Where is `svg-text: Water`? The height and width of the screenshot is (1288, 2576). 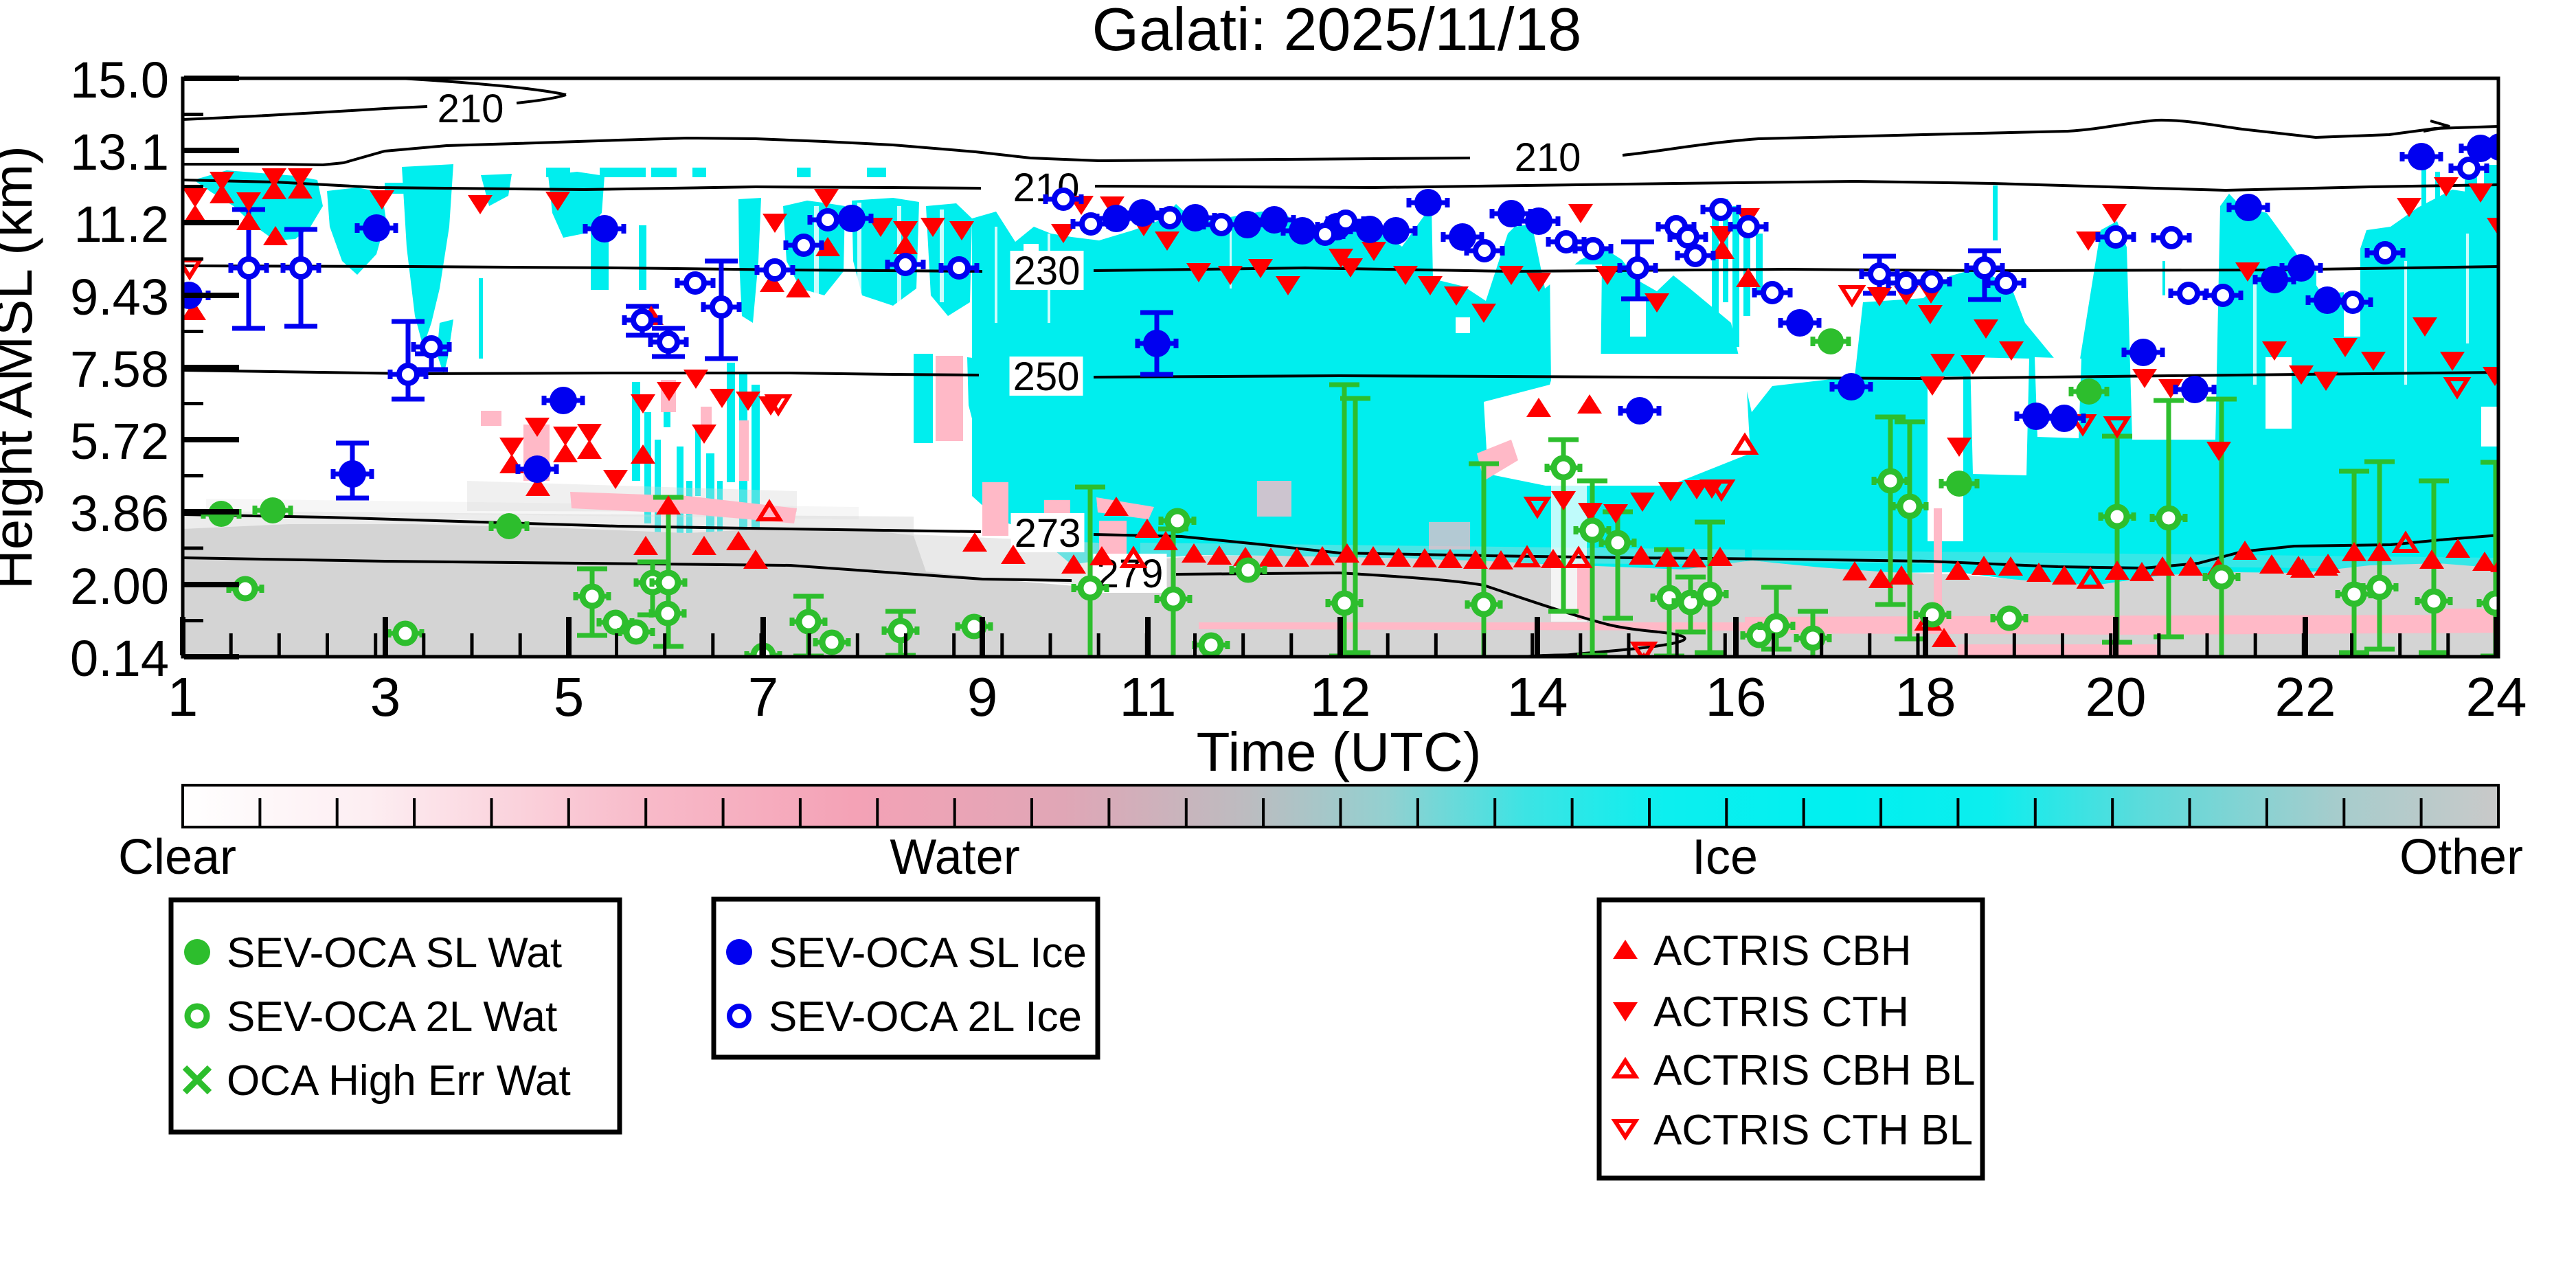
svg-text: Water is located at coordinates (954, 857).